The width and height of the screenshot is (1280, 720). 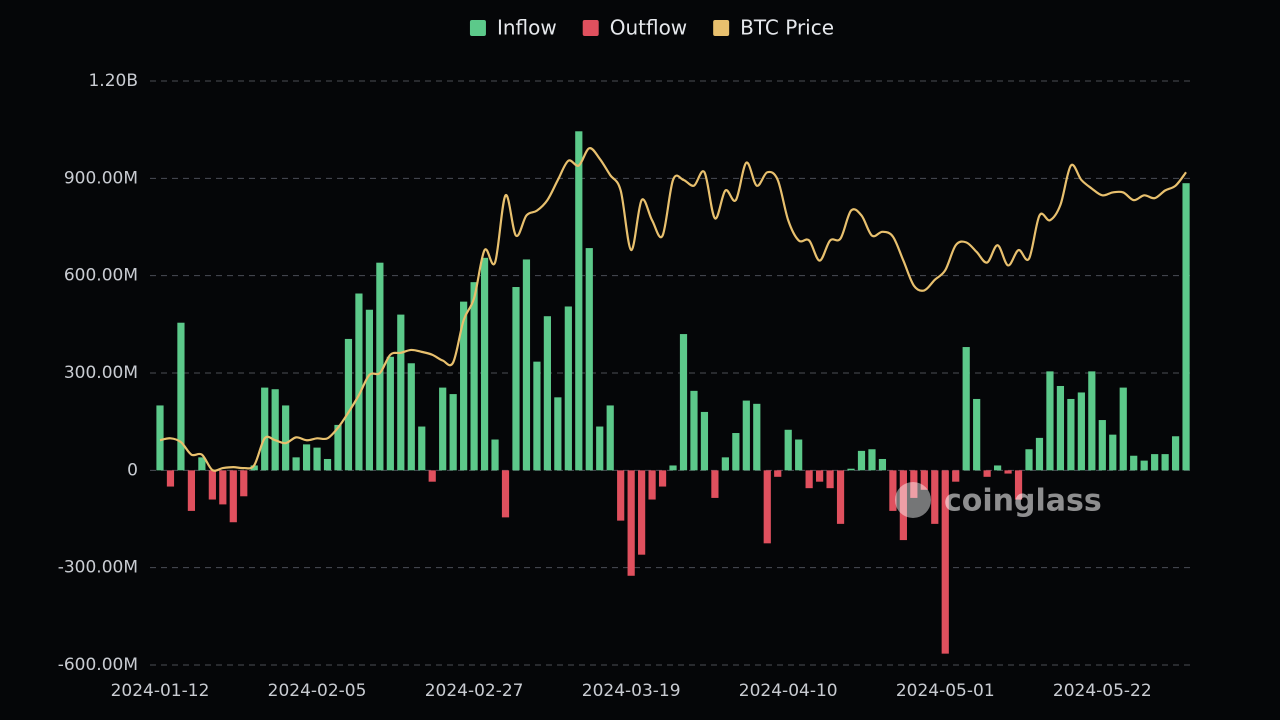 What do you see at coordinates (1102, 691) in the screenshot?
I see `x-tick-label: 2024-05-22` at bounding box center [1102, 691].